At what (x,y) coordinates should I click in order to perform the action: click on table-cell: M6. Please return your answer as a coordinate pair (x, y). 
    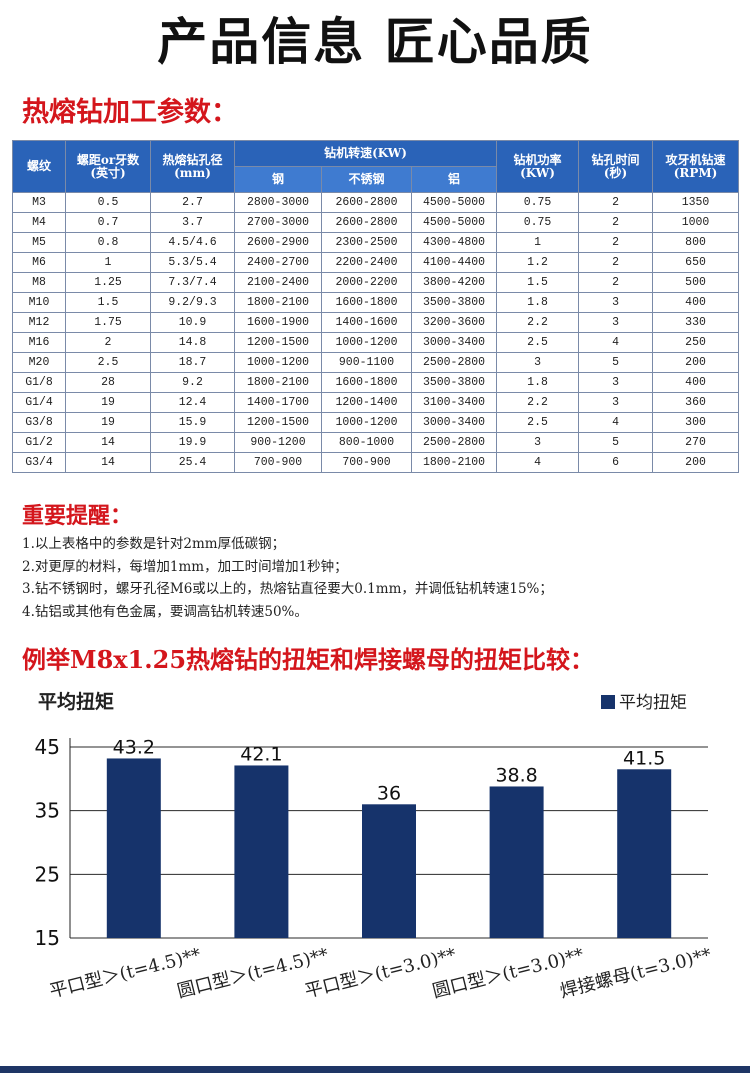
    Looking at the image, I should click on (39, 262).